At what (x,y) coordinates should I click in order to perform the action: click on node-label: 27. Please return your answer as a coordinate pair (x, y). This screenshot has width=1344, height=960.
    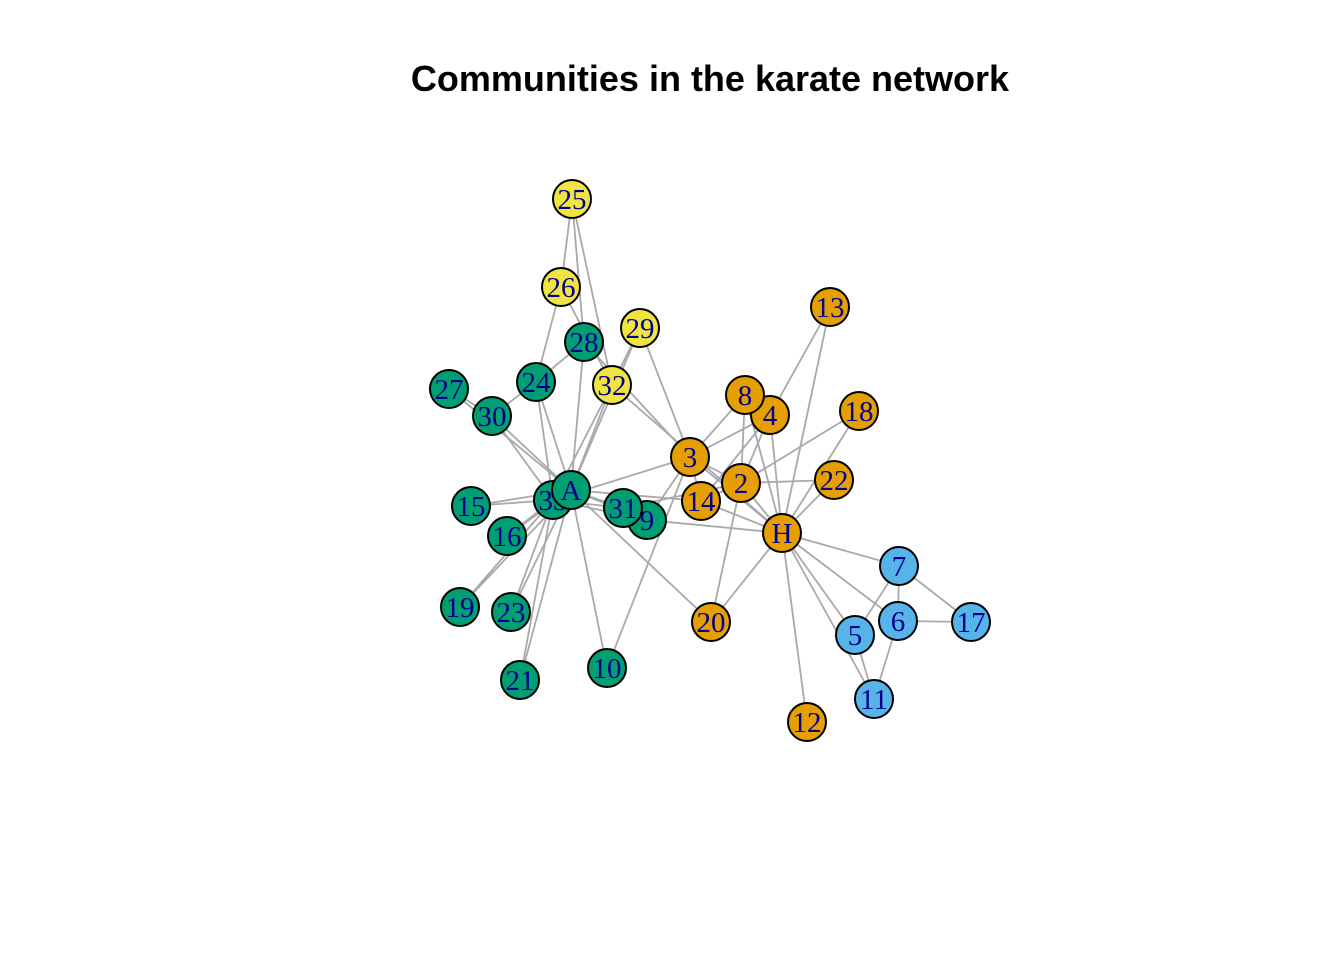
    Looking at the image, I should click on (449, 390).